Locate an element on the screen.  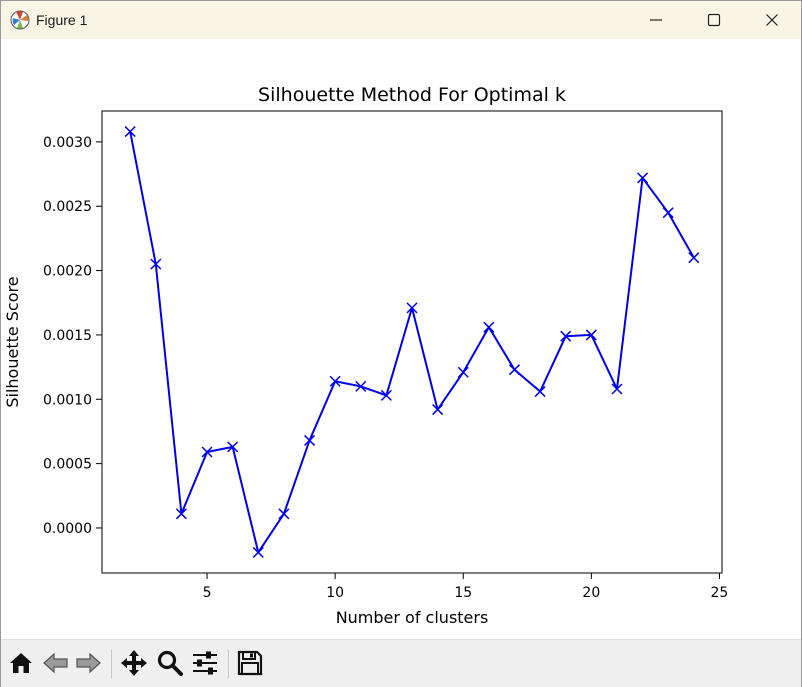
x-tick-label: 15 is located at coordinates (463, 593).